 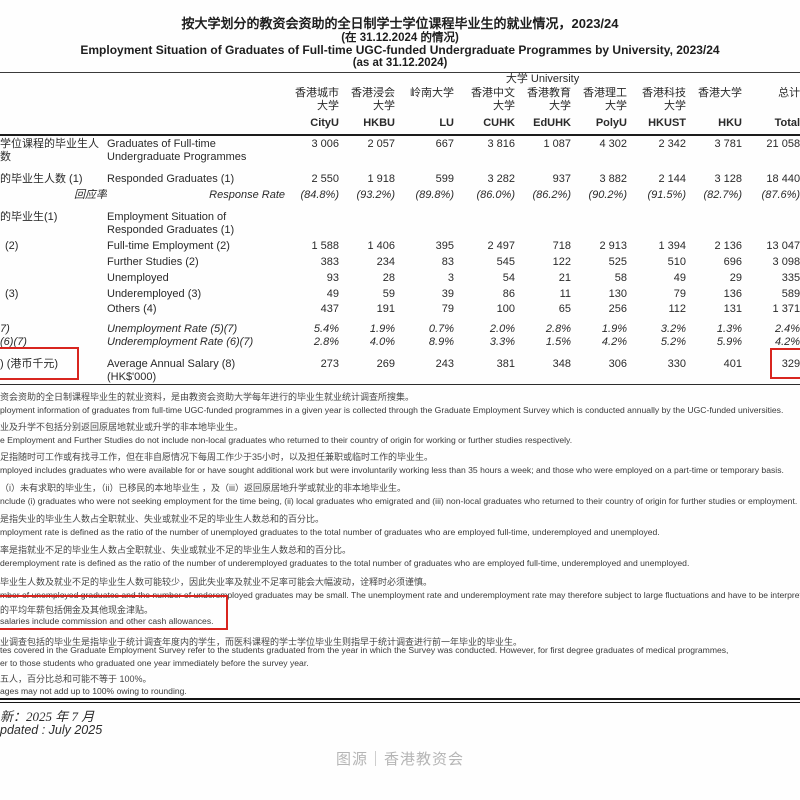 What do you see at coordinates (385, 309) in the screenshot?
I see `value-cell: 191` at bounding box center [385, 309].